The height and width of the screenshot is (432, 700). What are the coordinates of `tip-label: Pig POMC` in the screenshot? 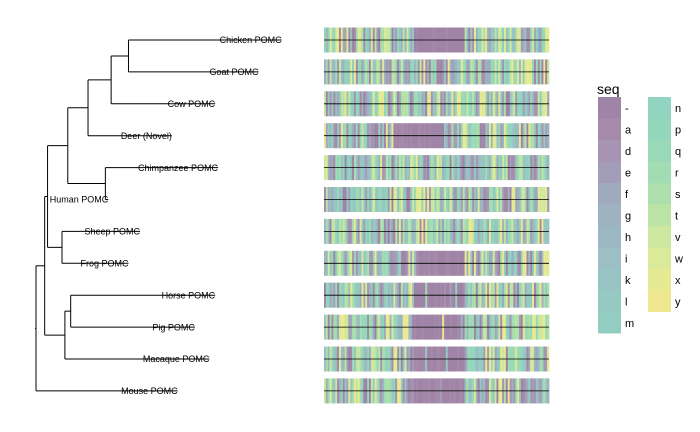 It's located at (173, 327).